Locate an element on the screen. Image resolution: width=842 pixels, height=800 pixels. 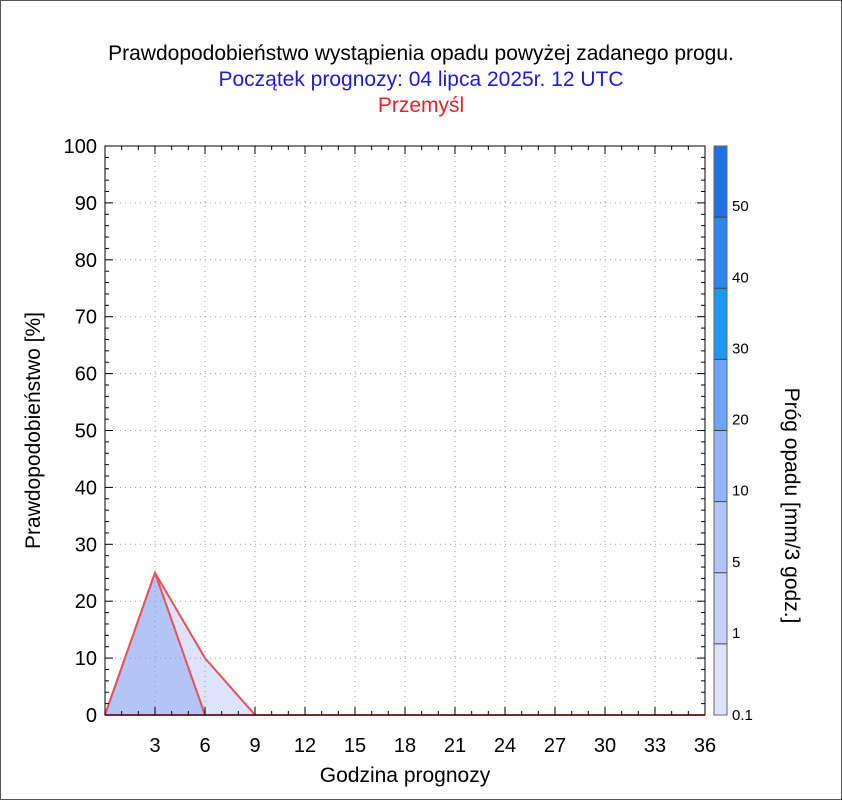
x-tick-label: 15 is located at coordinates (355, 746).